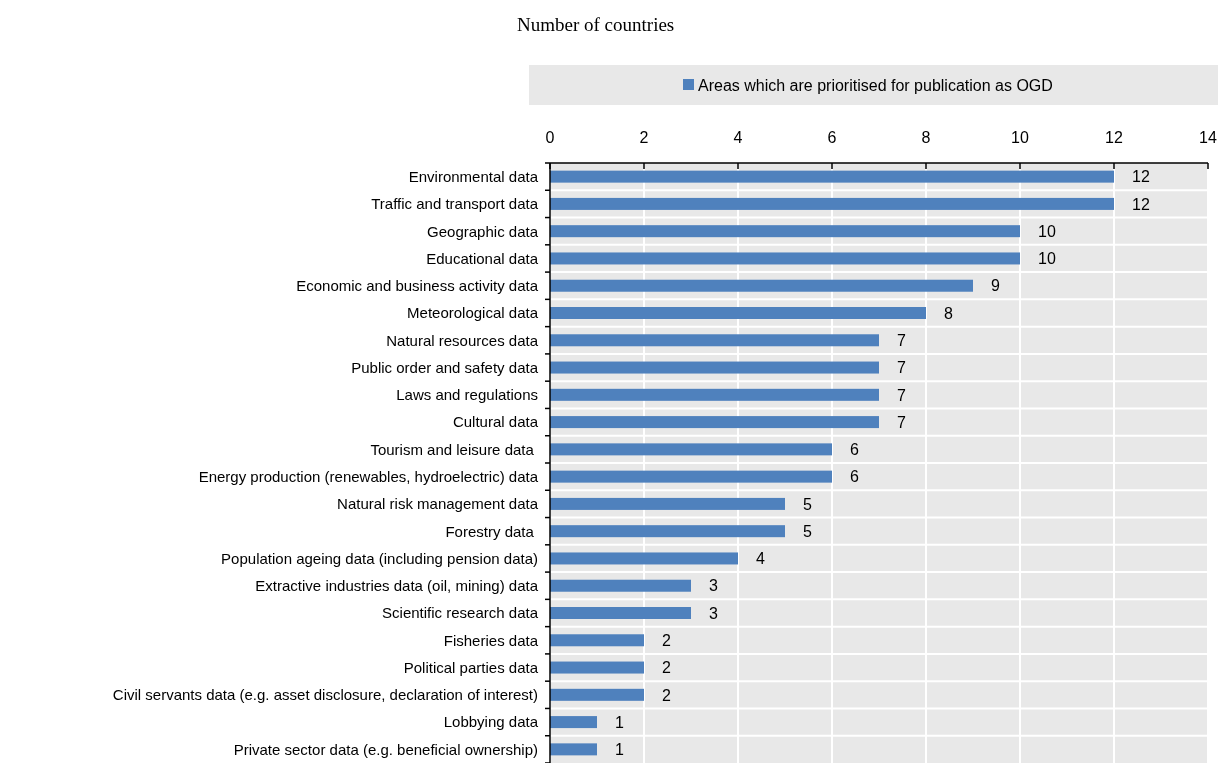 The height and width of the screenshot is (763, 1219). What do you see at coordinates (460, 613) in the screenshot?
I see `y-tick-label: Scientific research data` at bounding box center [460, 613].